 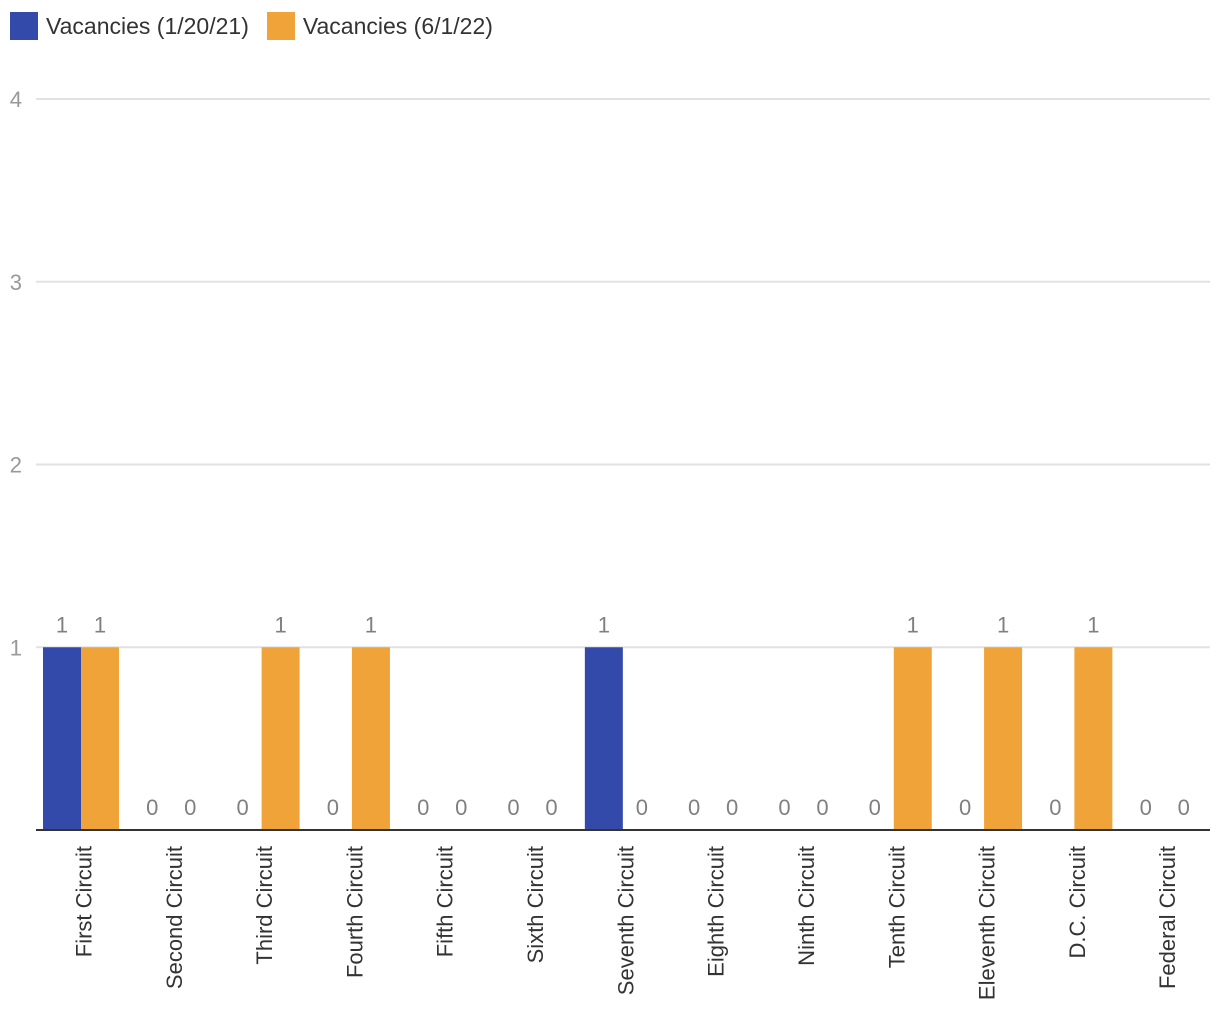 What do you see at coordinates (535, 904) in the screenshot?
I see `x-tick-label: Sixth Circuit` at bounding box center [535, 904].